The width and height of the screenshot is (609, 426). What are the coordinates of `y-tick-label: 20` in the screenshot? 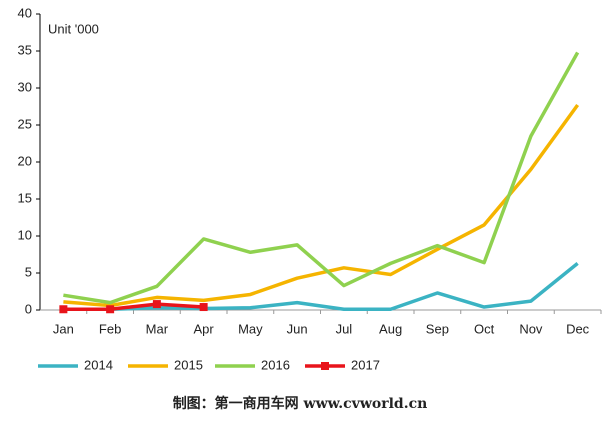 It's located at (25, 160).